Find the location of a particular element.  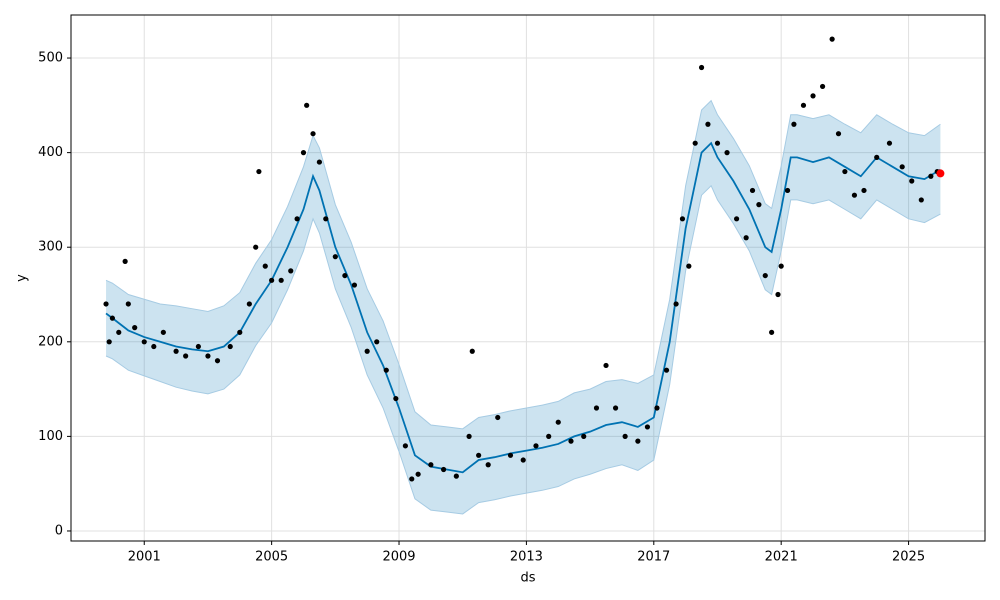

y-tick-label: 300 is located at coordinates (50, 247).